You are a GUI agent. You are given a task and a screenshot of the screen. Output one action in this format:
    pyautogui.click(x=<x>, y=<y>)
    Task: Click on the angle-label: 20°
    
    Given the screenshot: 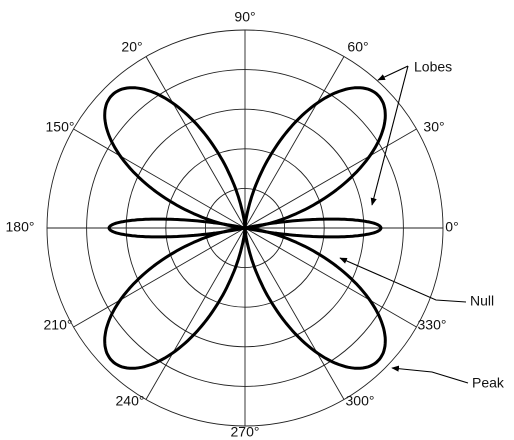 What is the action you would take?
    pyautogui.click(x=131, y=47)
    